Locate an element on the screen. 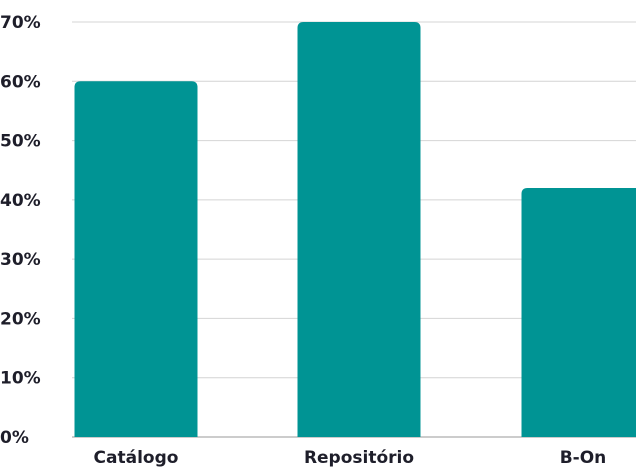 This screenshot has height=470, width=636. y-tick-label: 30% is located at coordinates (20, 260).